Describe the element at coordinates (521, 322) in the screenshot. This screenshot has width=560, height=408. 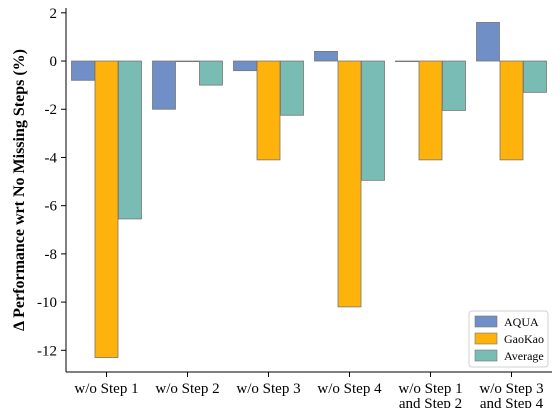
I see `legend-label-aqua: AQUA` at that location.